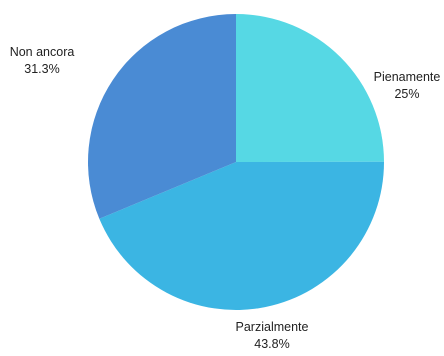 This screenshot has height=356, width=444. Describe the element at coordinates (272, 327) in the screenshot. I see `slice-label: Parzialmente` at that location.